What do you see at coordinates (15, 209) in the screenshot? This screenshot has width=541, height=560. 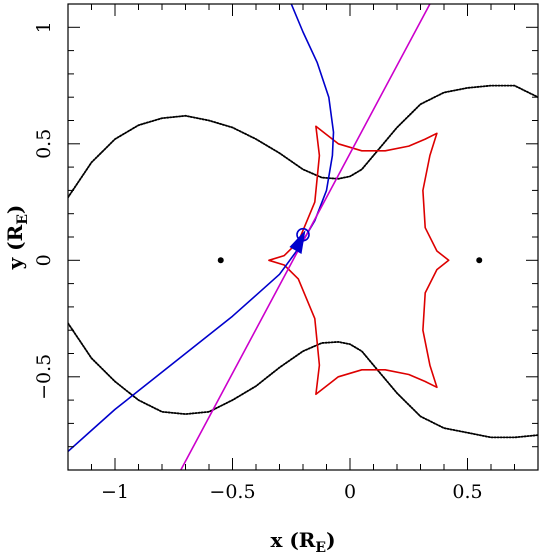 I see `y-axis-label-close: )` at bounding box center [15, 209].